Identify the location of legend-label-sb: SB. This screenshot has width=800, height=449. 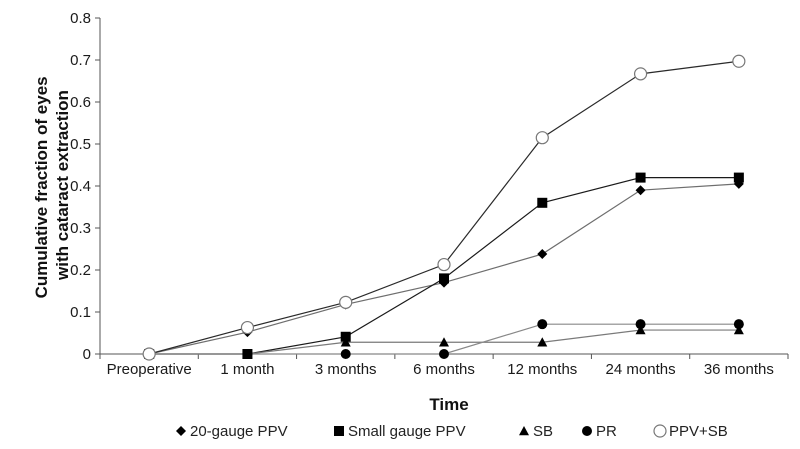
(543, 431).